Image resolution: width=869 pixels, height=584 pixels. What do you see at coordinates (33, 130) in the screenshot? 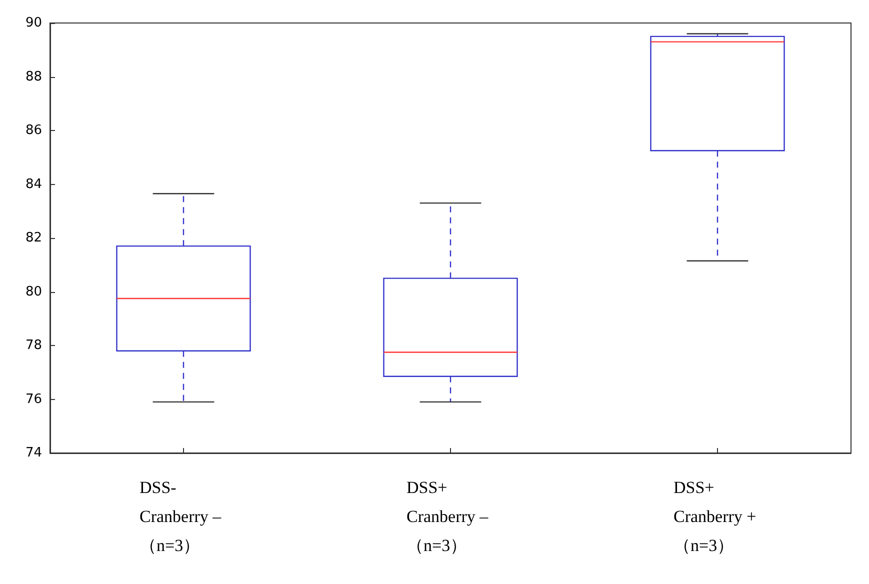
I see `y-tick-label: 86` at bounding box center [33, 130].